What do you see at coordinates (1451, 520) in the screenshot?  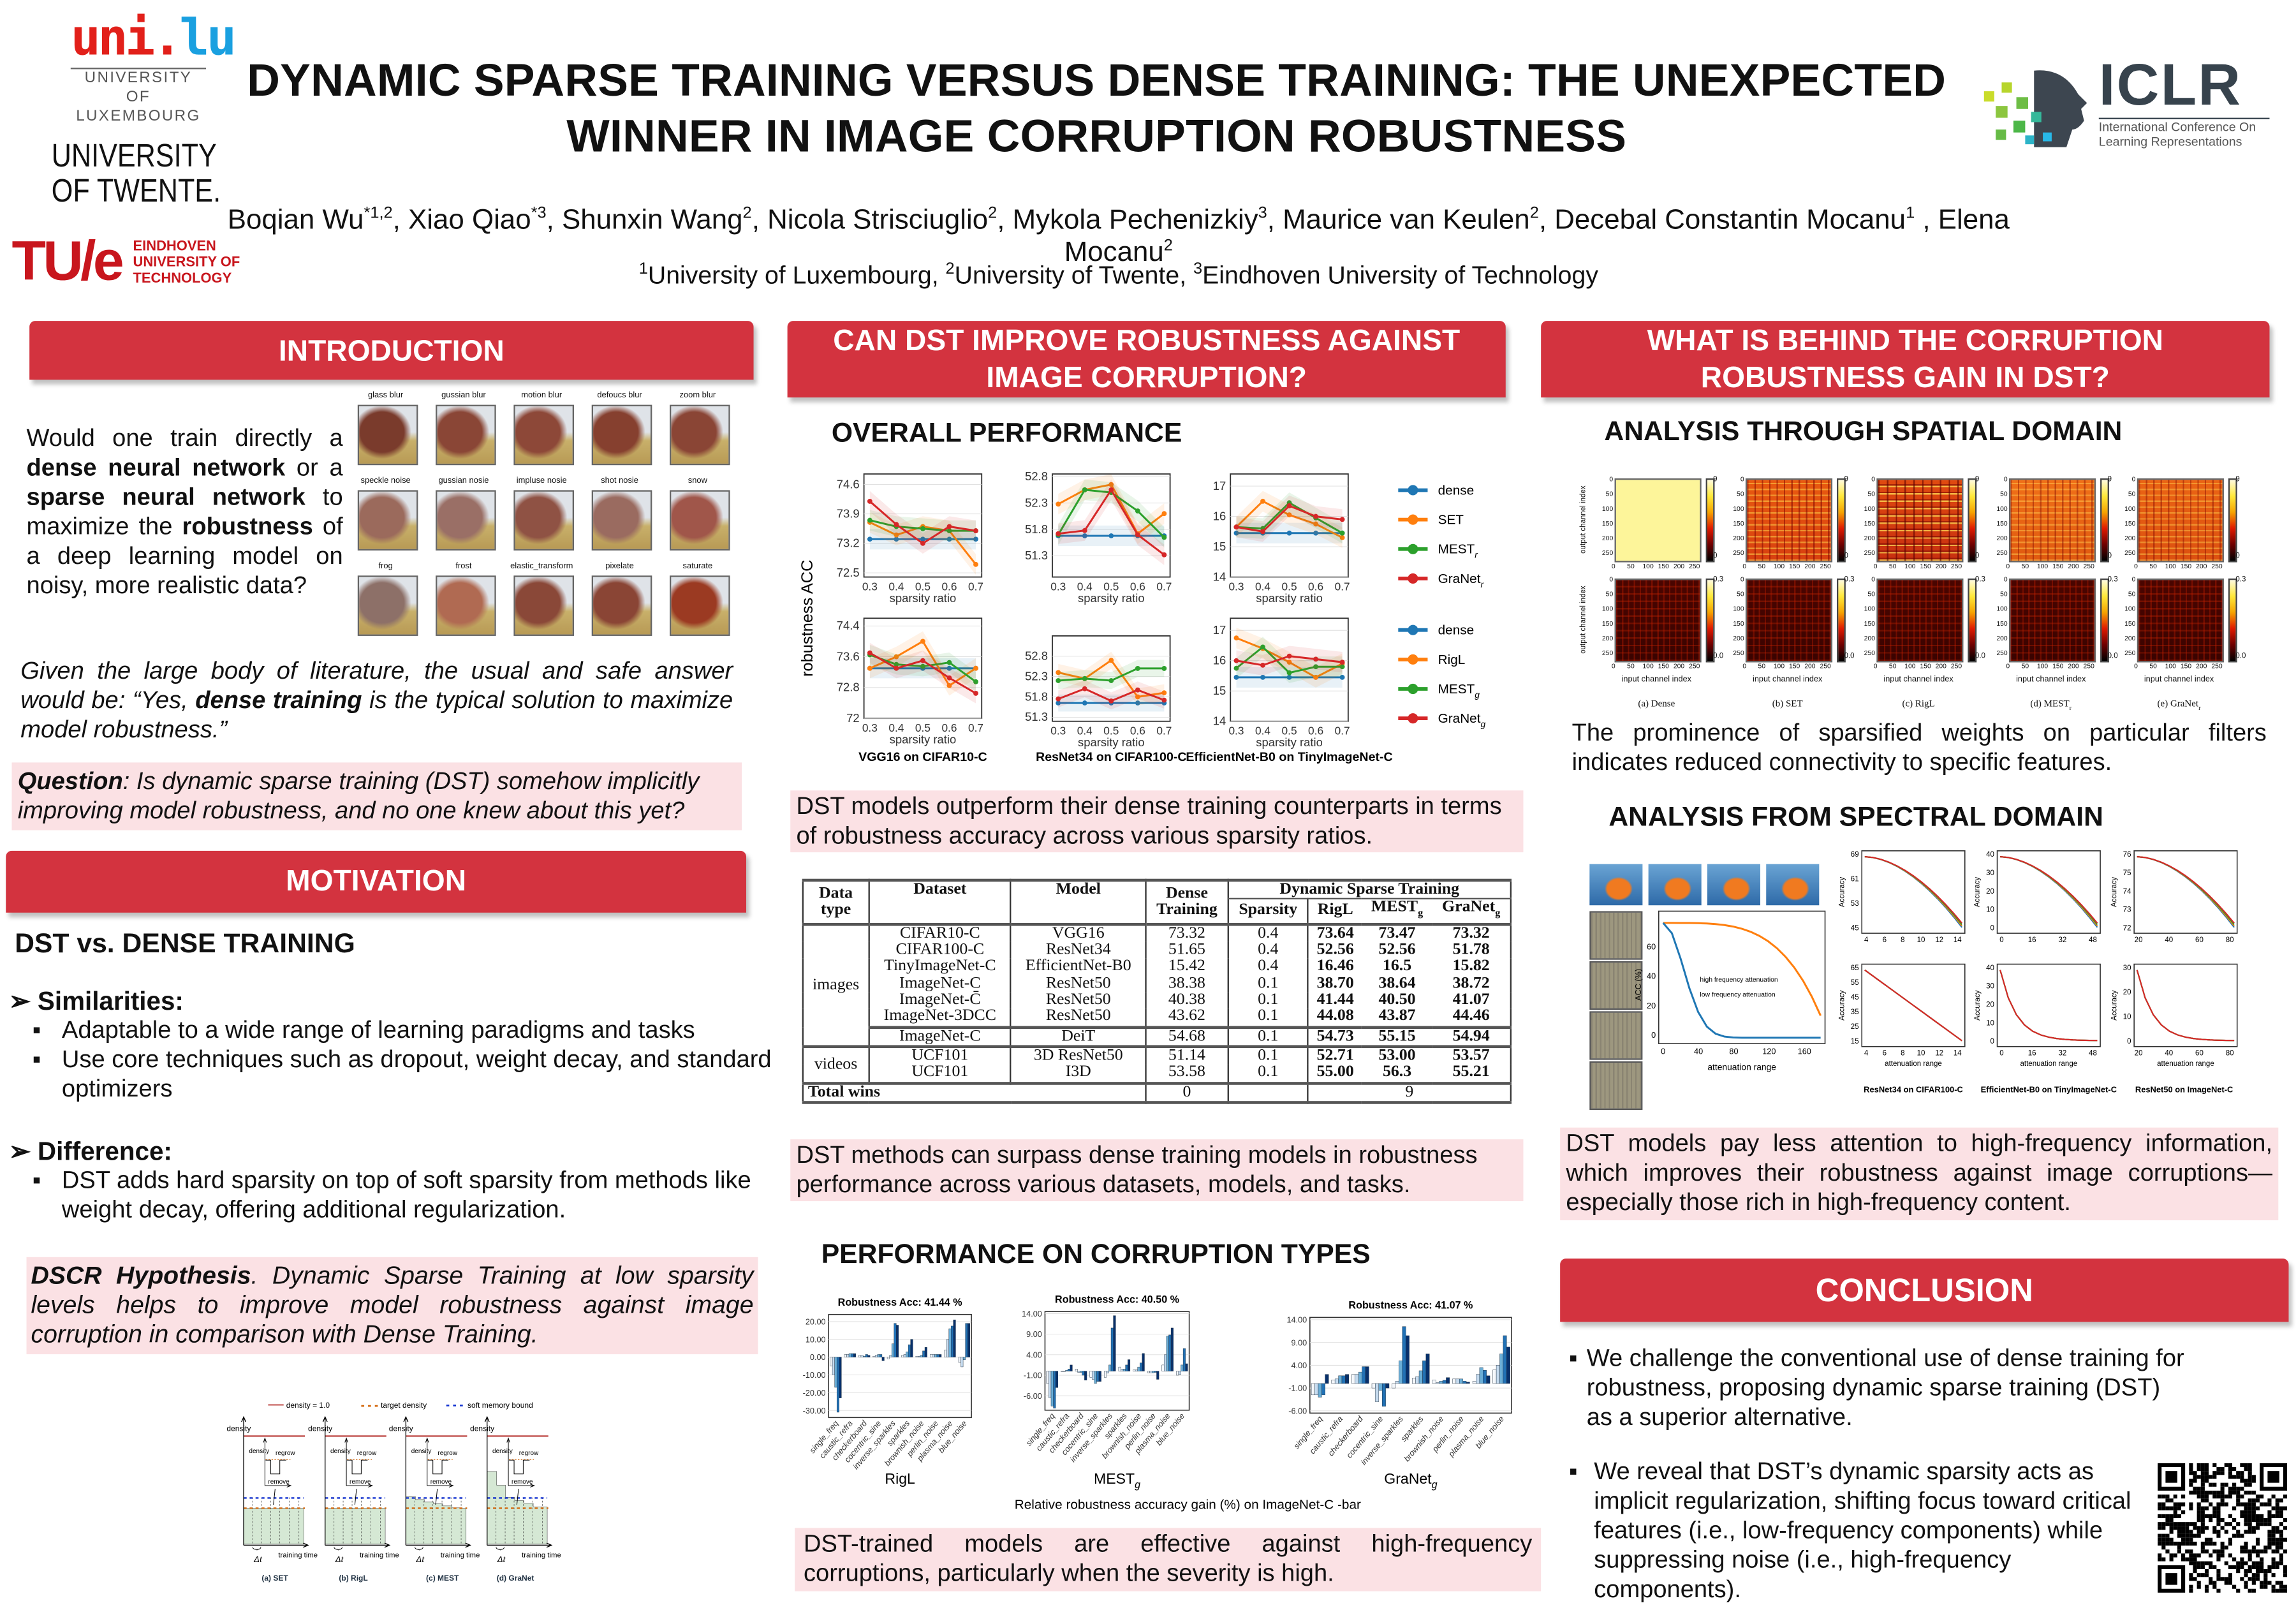 I see `legend-label: SET` at bounding box center [1451, 520].